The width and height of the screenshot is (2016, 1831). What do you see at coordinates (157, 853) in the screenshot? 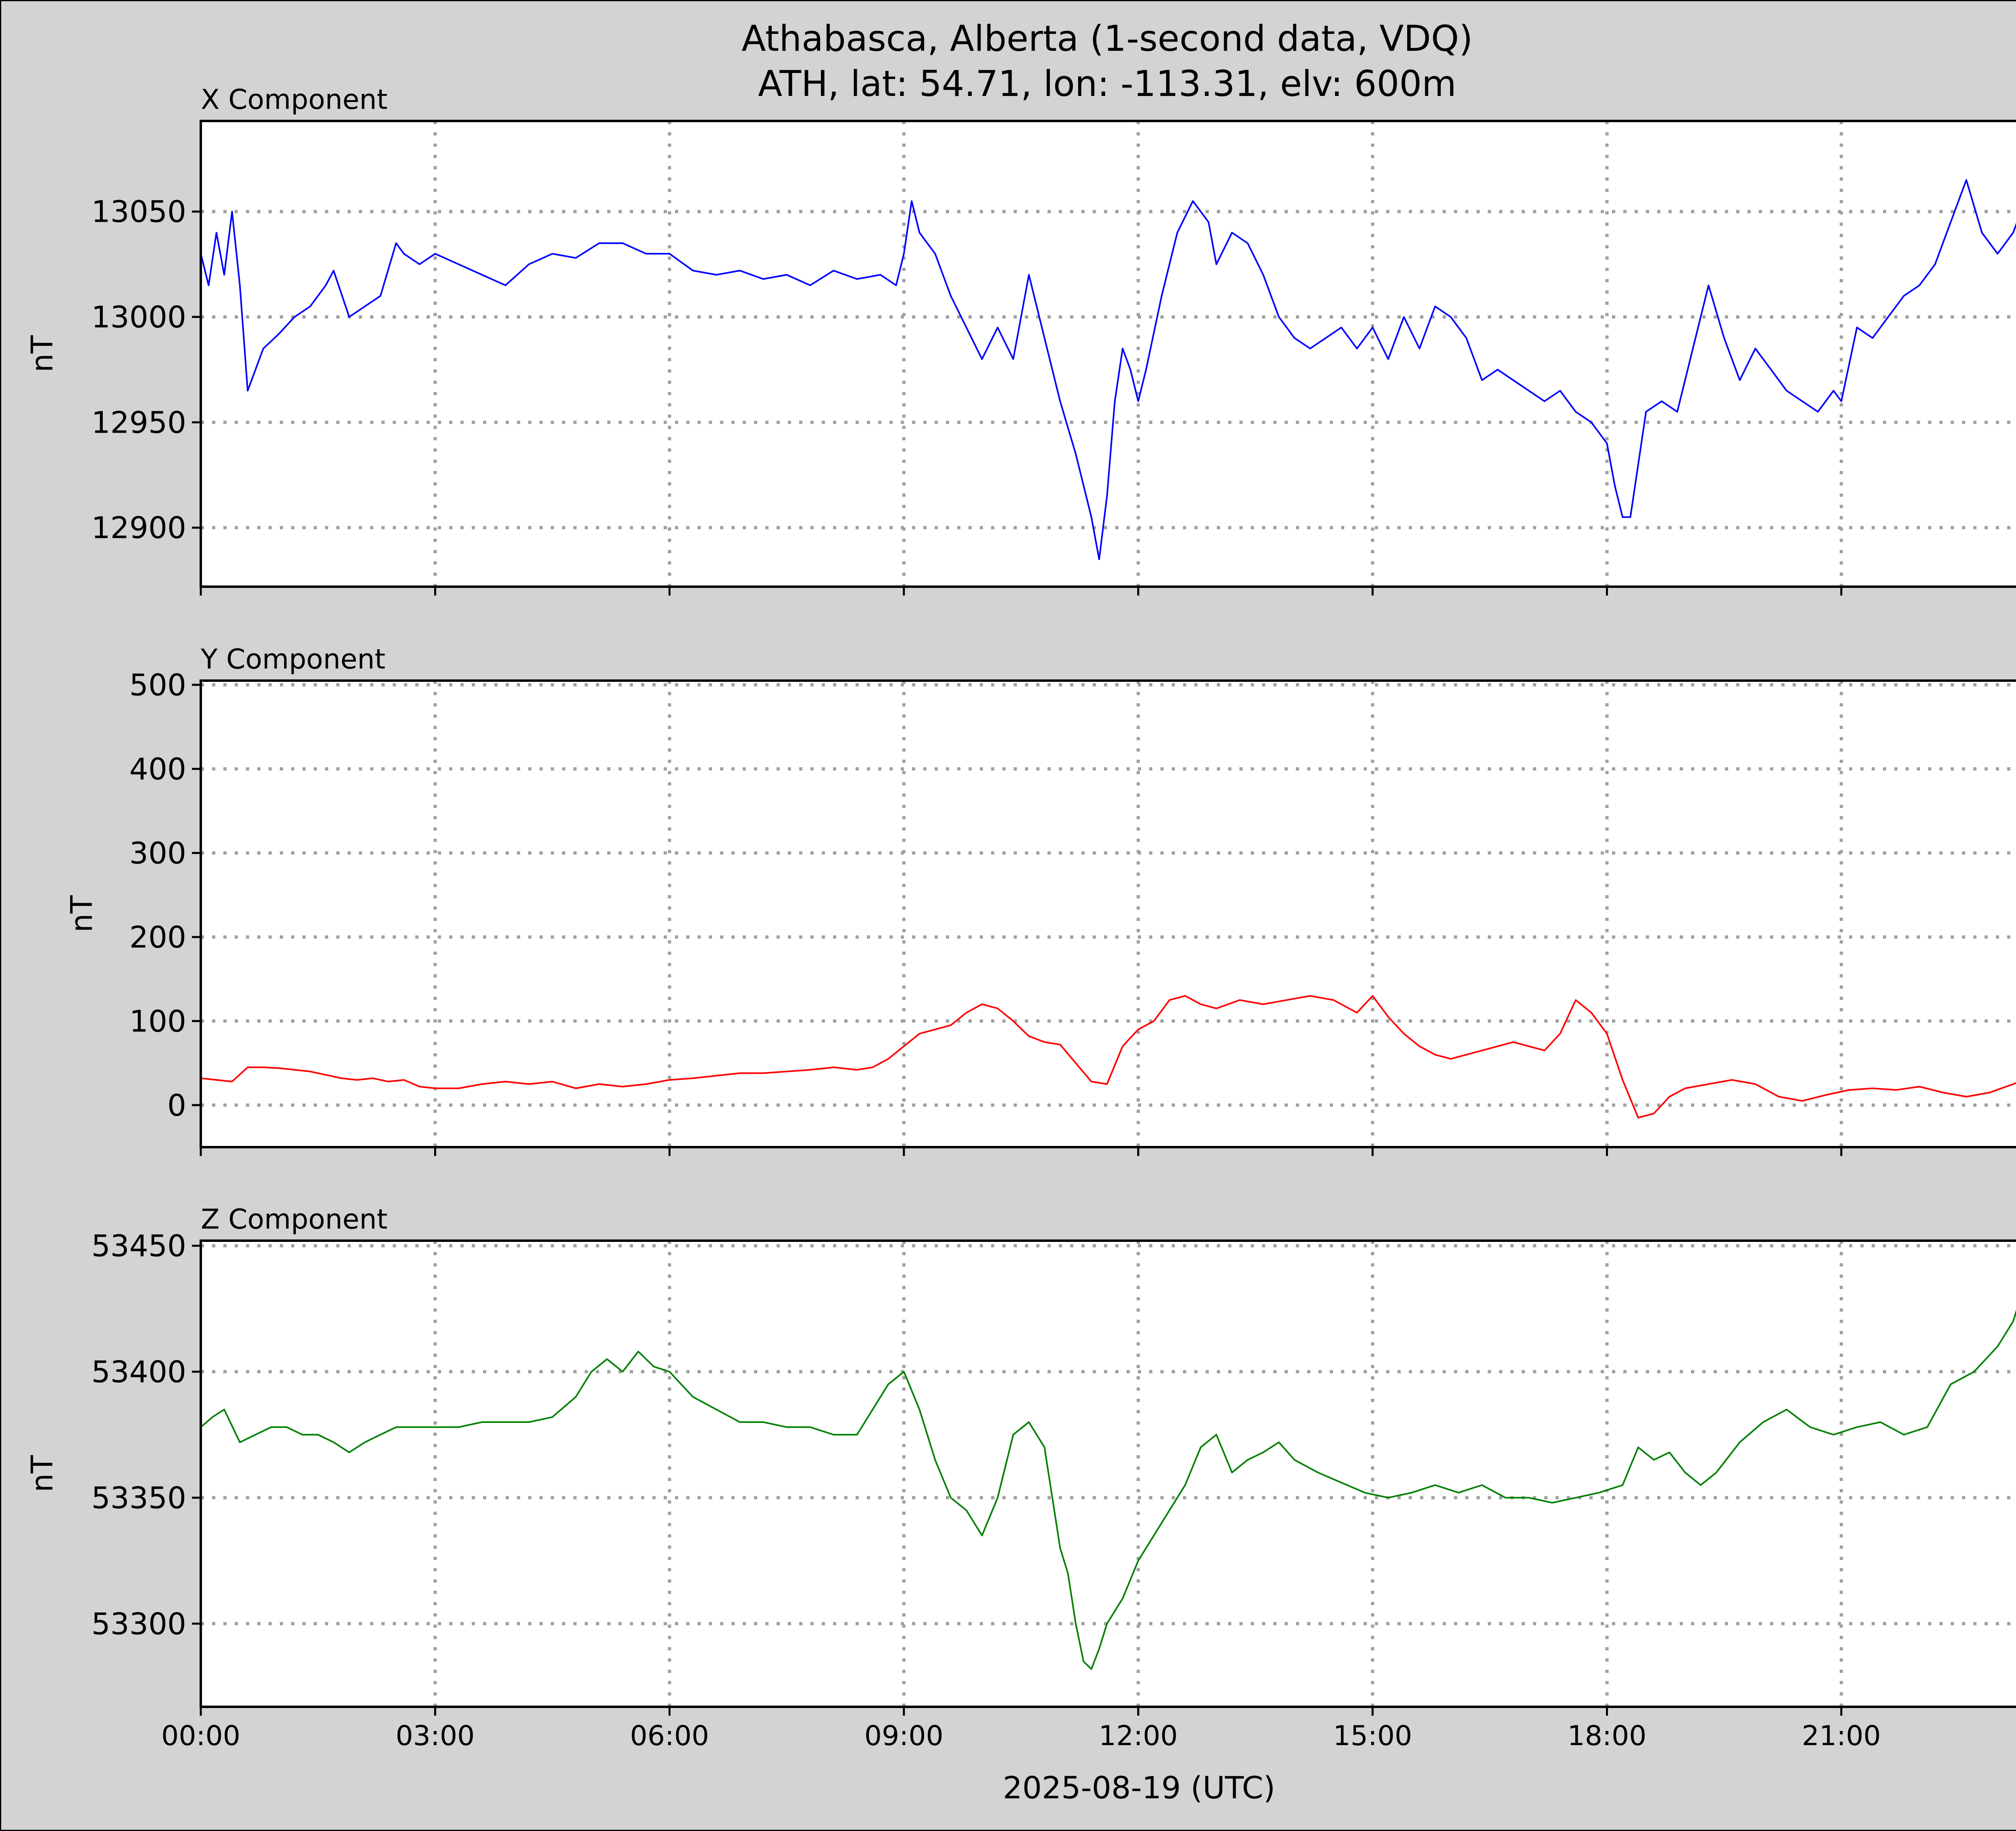
I see `y-tick-label: 300` at bounding box center [157, 853].